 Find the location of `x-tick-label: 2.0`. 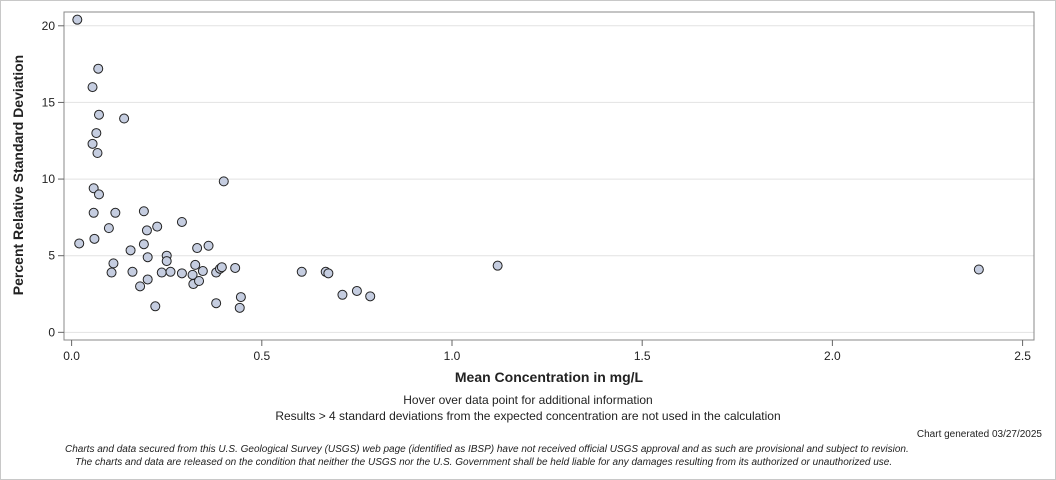

x-tick-label: 2.0 is located at coordinates (832, 356).